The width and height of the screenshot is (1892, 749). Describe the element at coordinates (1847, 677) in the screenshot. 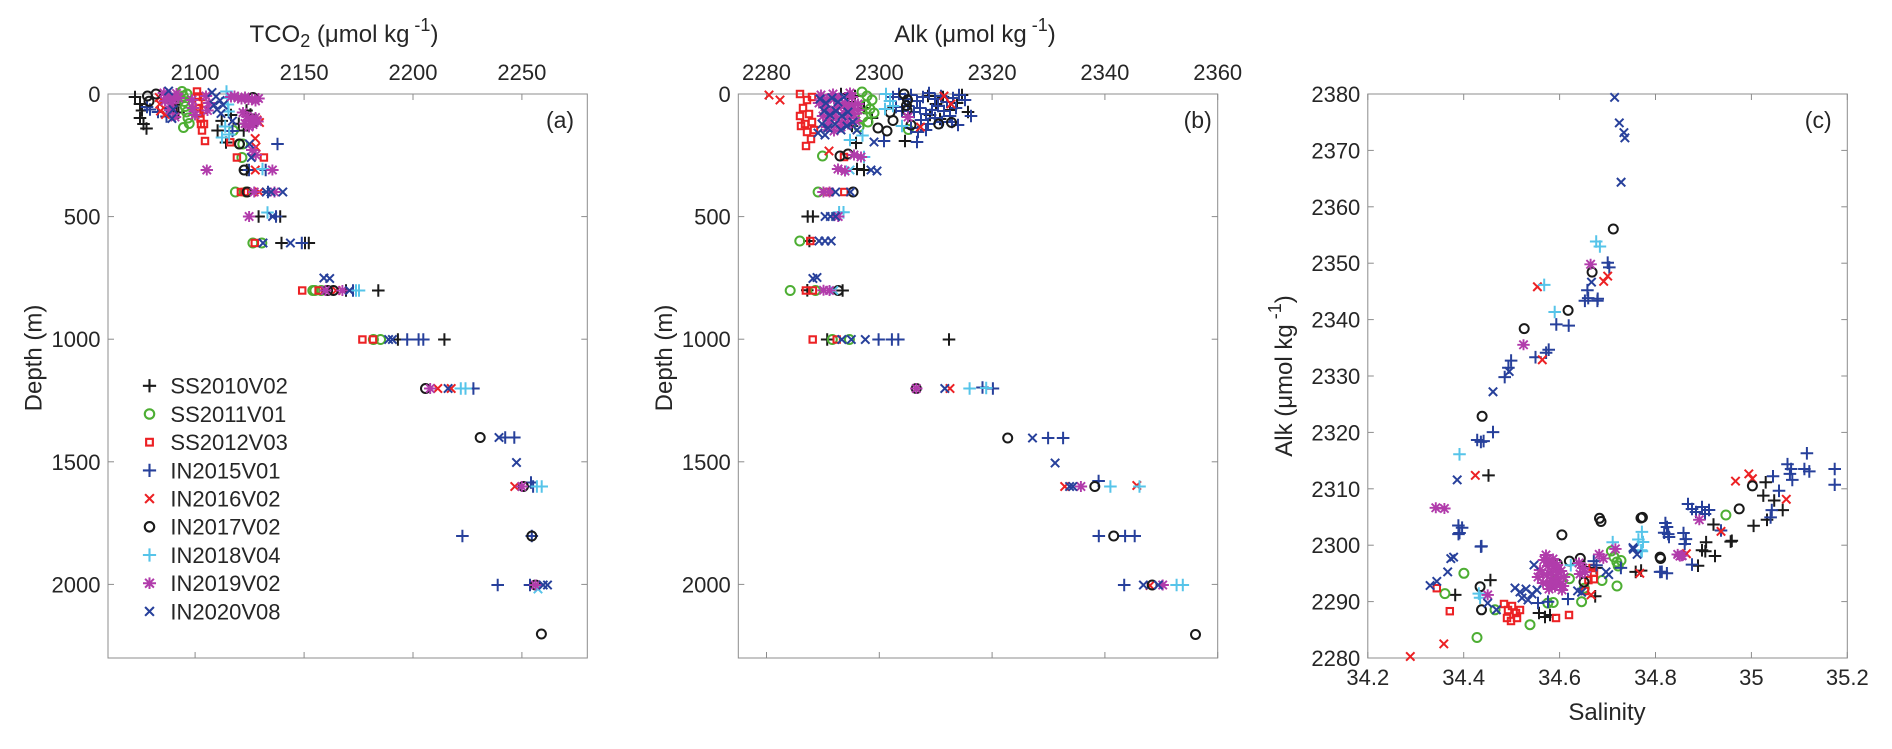

I see `svg-text: 35.2` at that location.